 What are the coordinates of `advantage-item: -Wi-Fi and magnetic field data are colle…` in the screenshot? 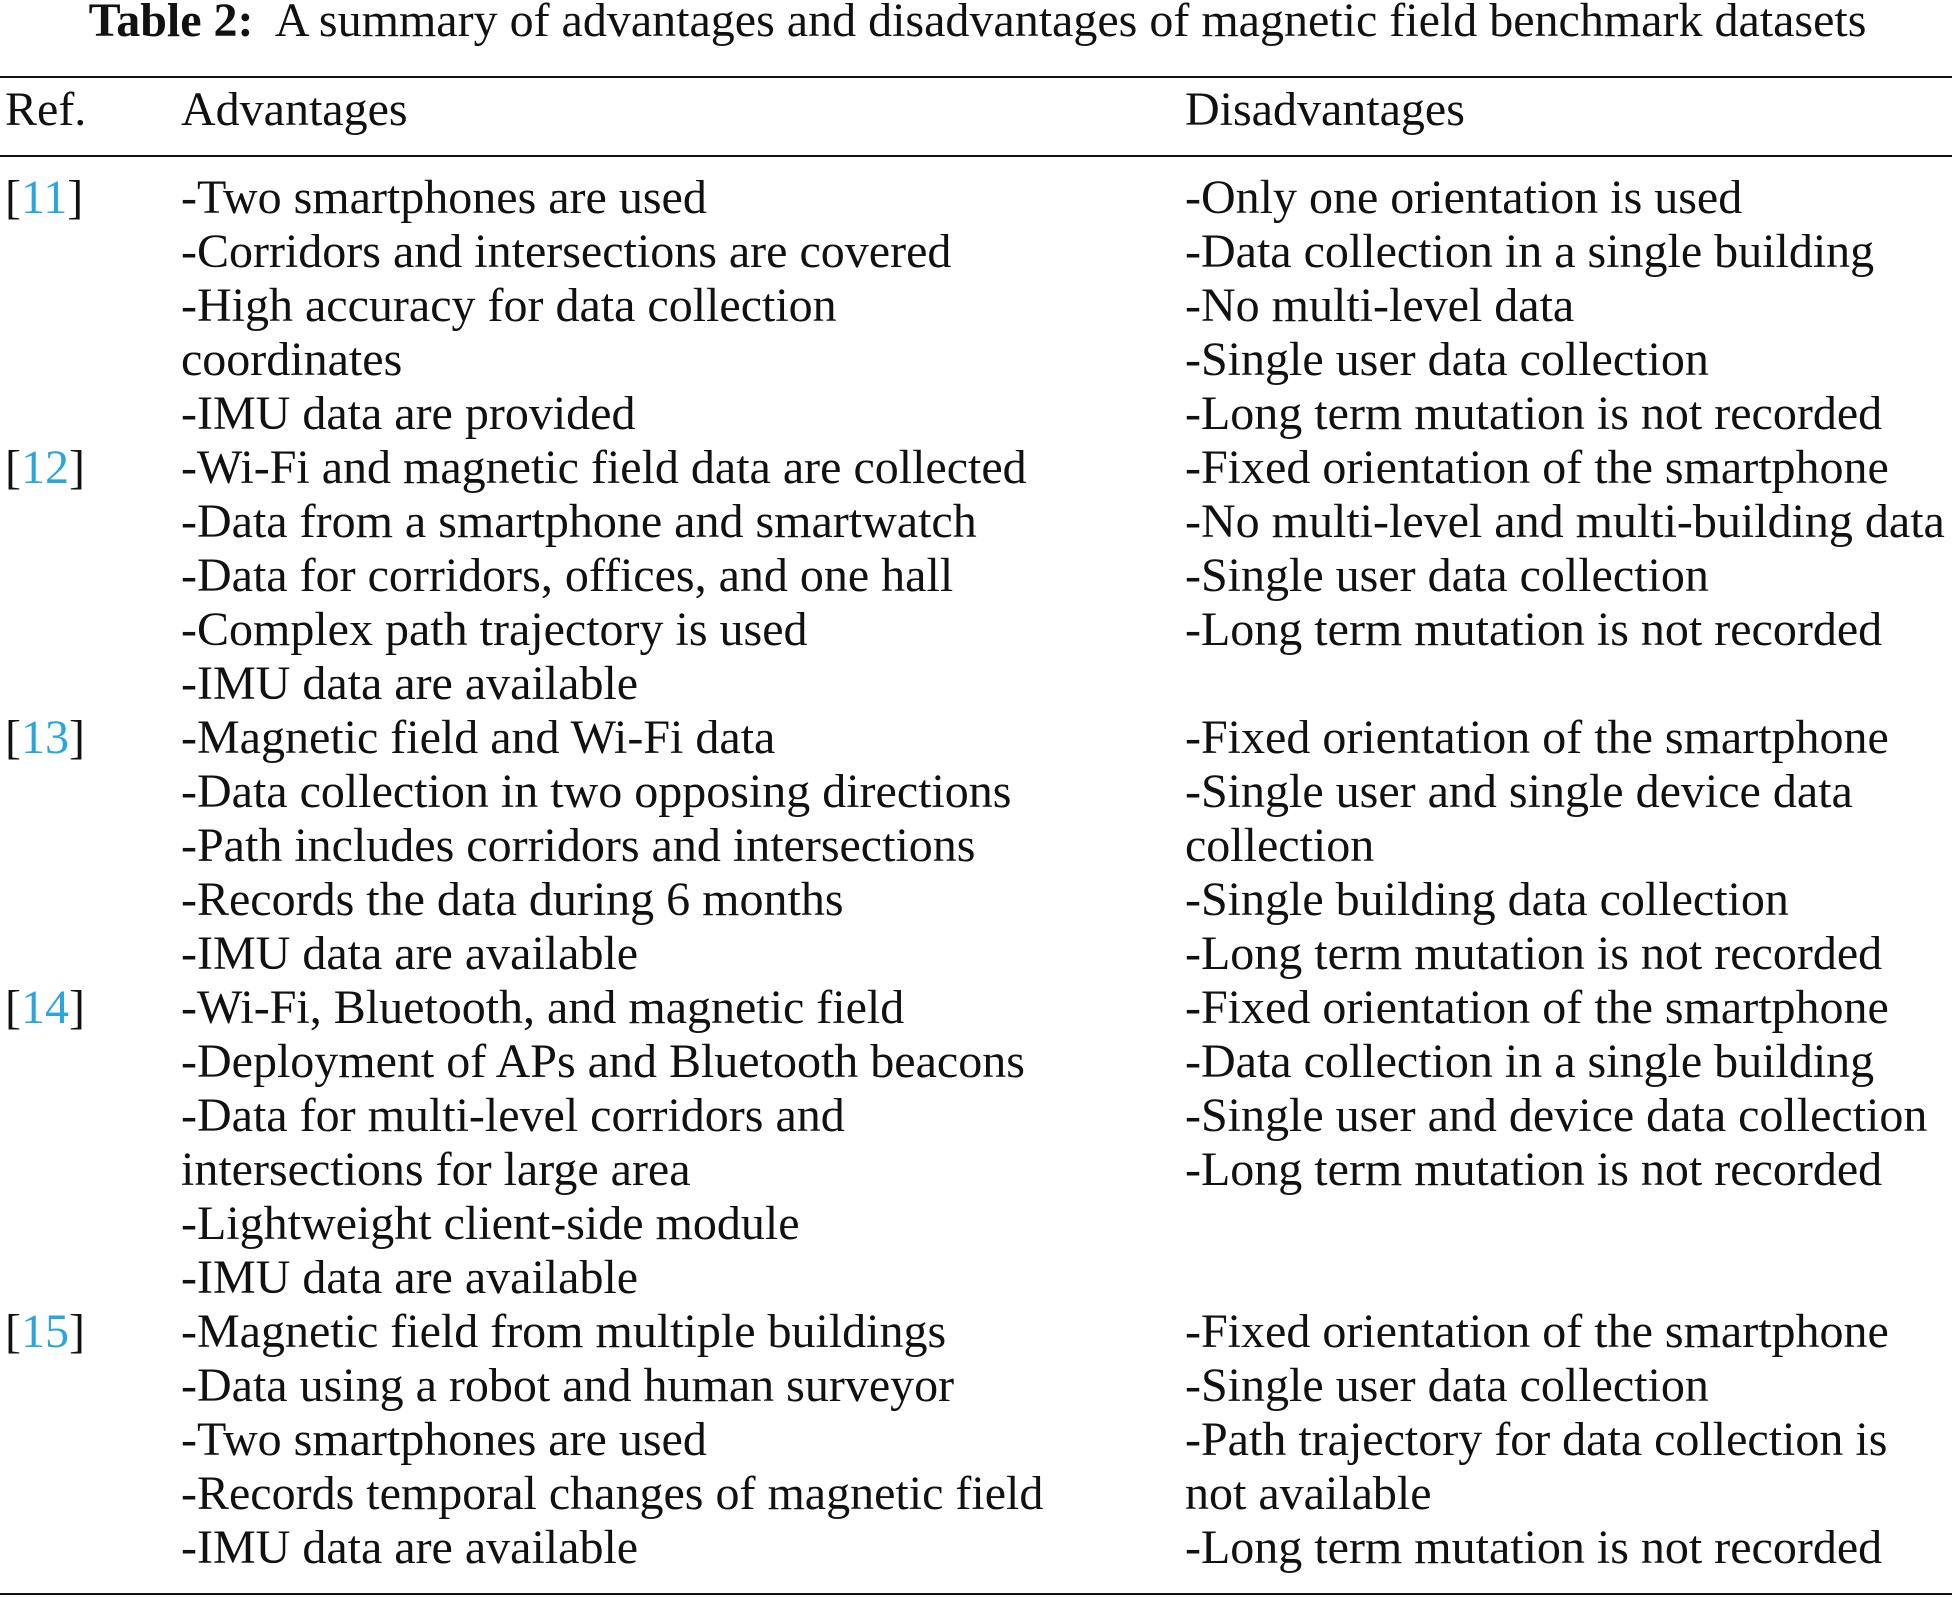 It's located at (604, 467).